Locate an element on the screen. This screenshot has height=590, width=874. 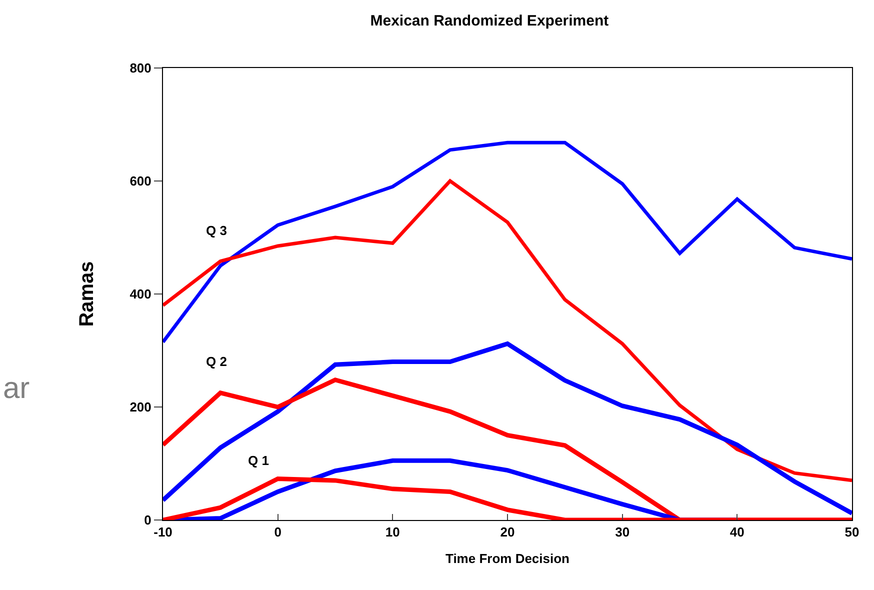
y-tick-label: 200 is located at coordinates (141, 407).